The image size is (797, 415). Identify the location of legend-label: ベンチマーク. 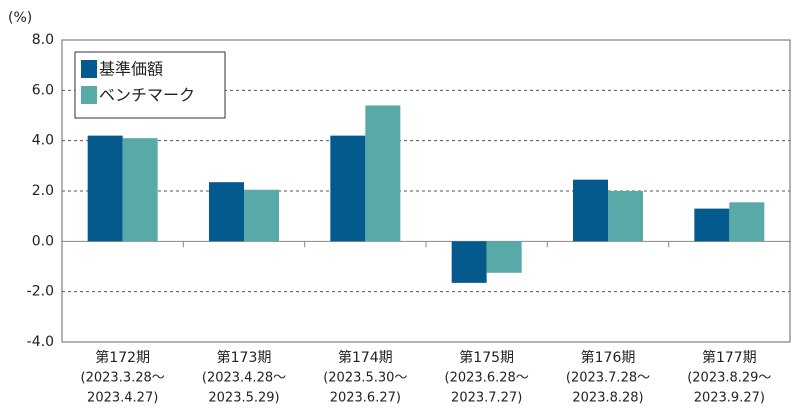
(147, 95).